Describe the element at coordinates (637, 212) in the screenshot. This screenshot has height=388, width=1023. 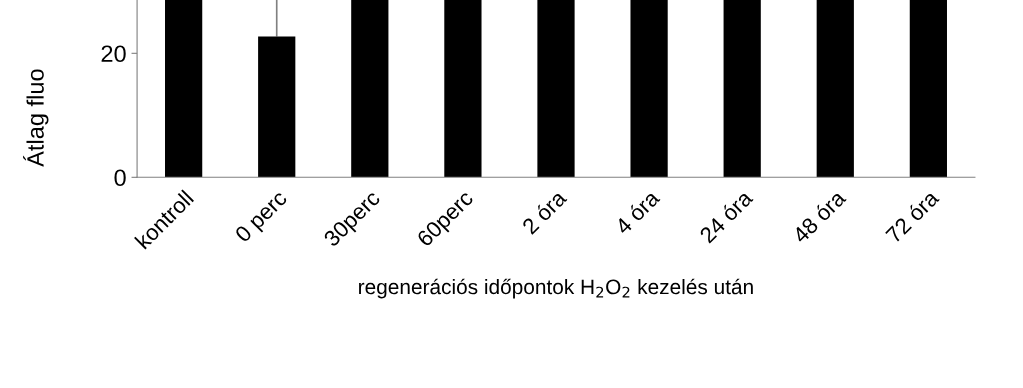
I see `x-tick-label: 4 óra` at that location.